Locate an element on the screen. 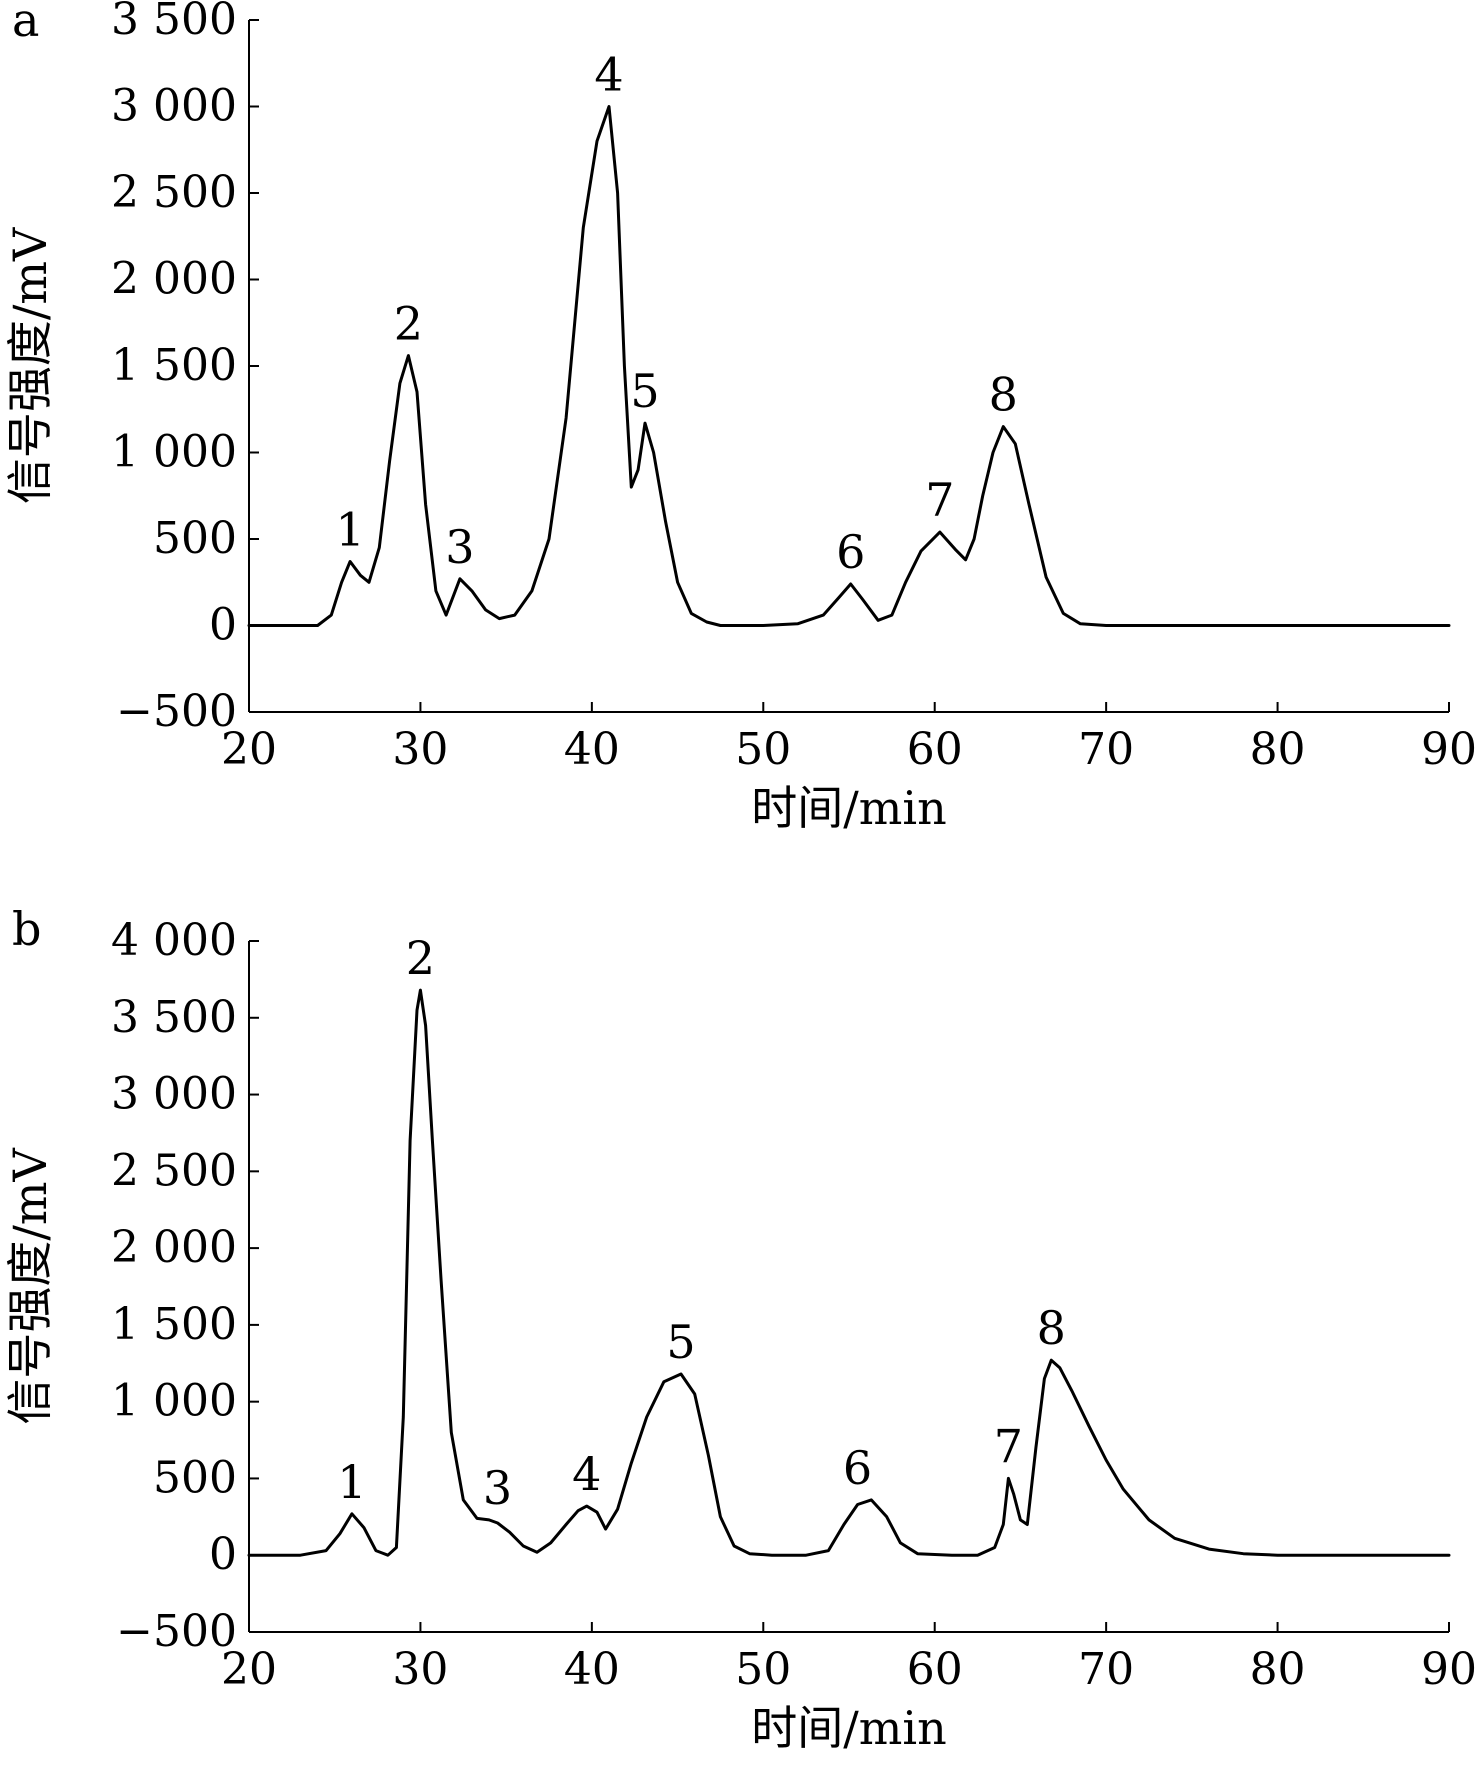  chart-a-y-tick-label: 2 000 is located at coordinates (174, 279).